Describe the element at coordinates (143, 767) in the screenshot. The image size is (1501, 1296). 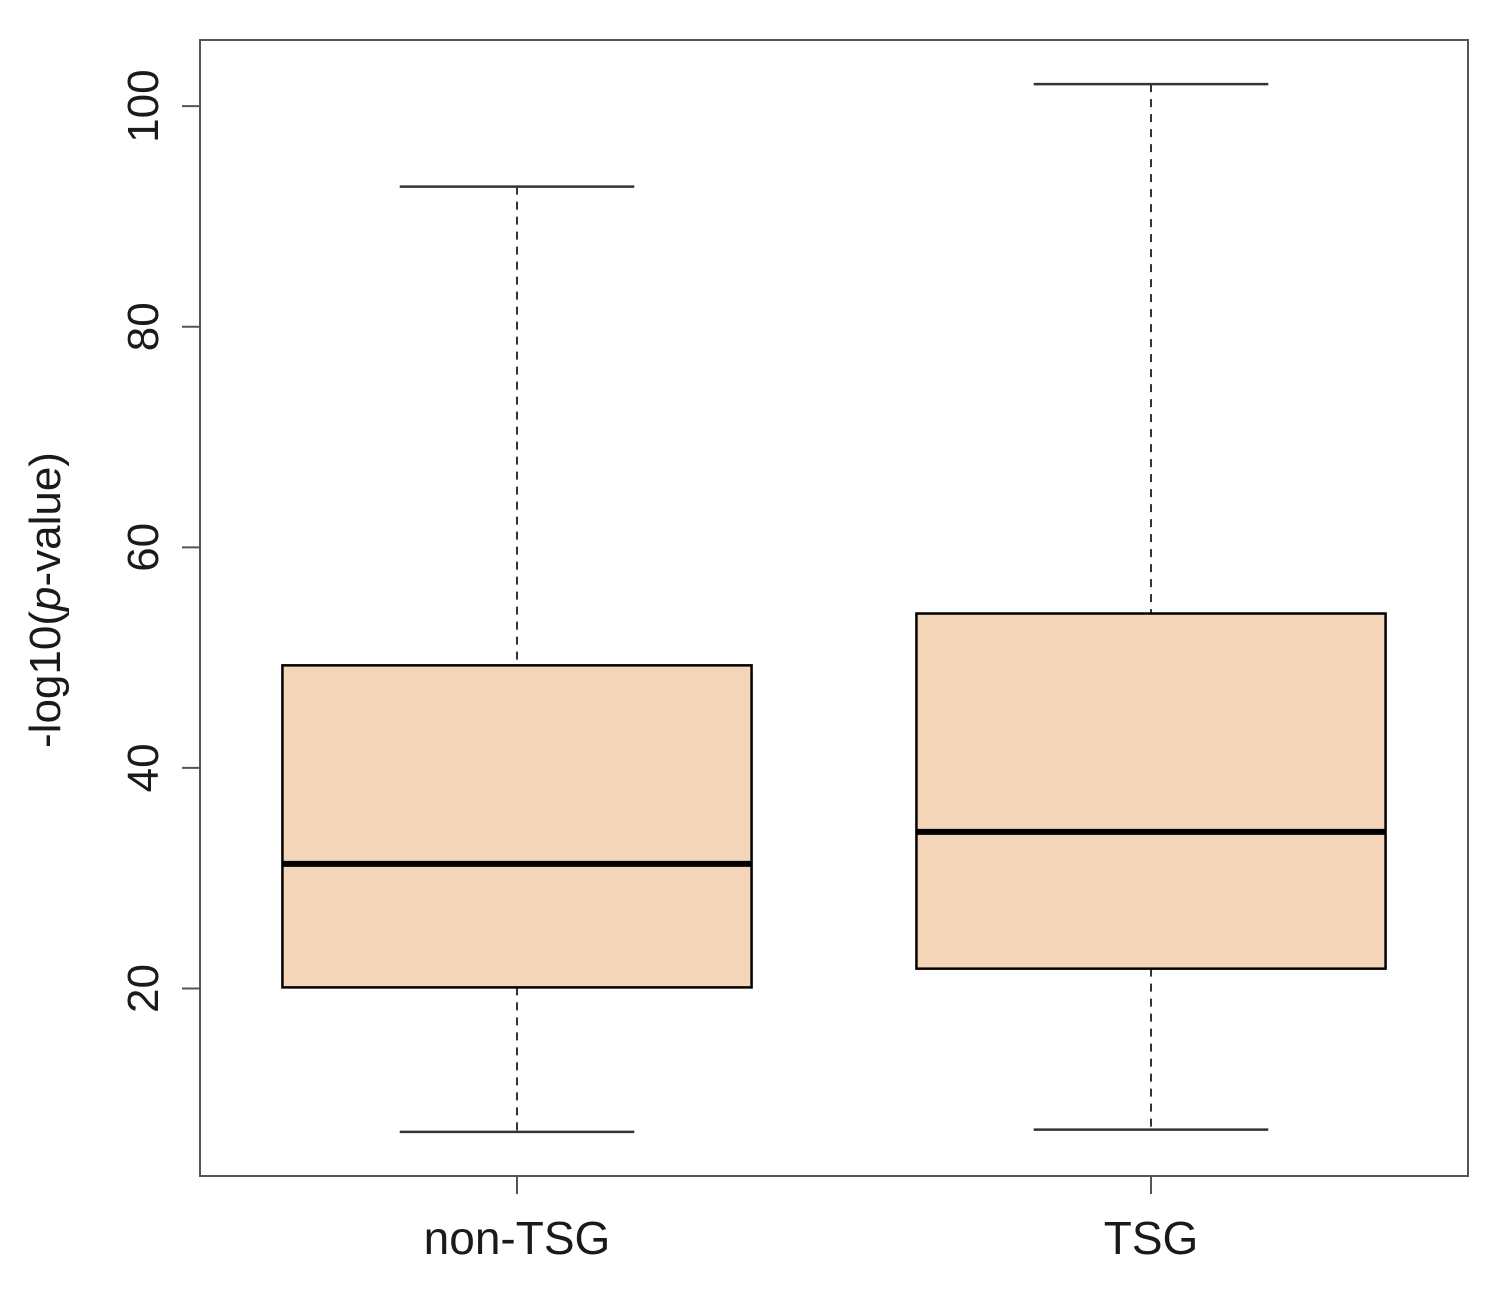
I see `y-tick-label: 40` at that location.